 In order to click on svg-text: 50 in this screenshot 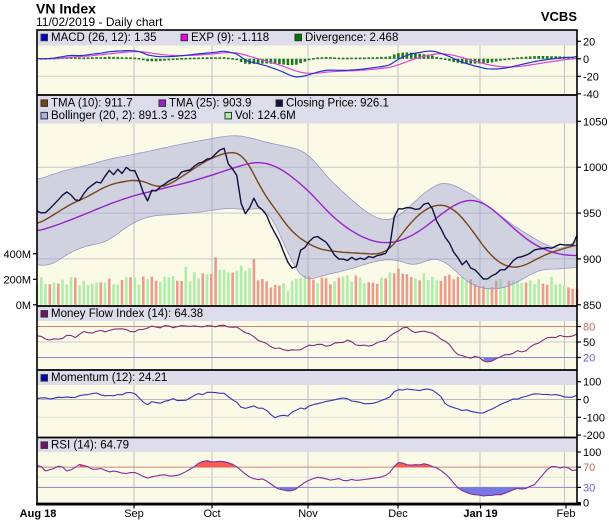, I will do `click(589, 343)`.